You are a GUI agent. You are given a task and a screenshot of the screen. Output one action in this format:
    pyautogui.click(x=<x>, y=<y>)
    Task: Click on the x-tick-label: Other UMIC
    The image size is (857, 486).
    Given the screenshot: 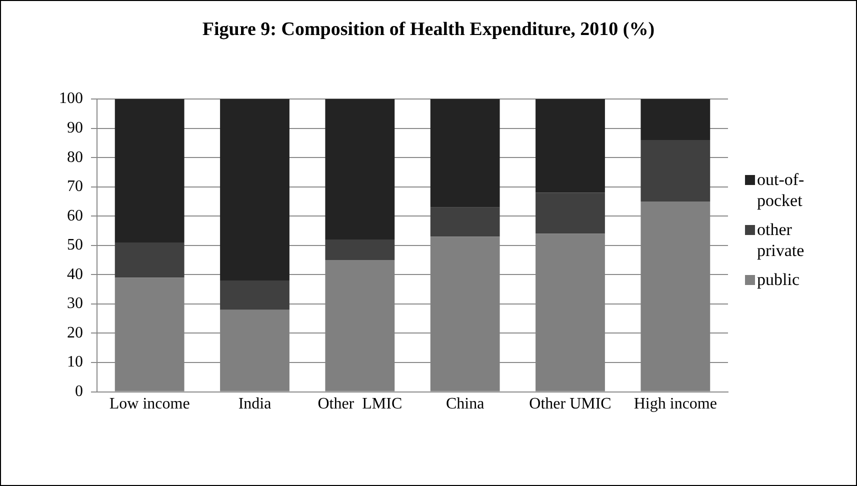 What is the action you would take?
    pyautogui.click(x=570, y=404)
    